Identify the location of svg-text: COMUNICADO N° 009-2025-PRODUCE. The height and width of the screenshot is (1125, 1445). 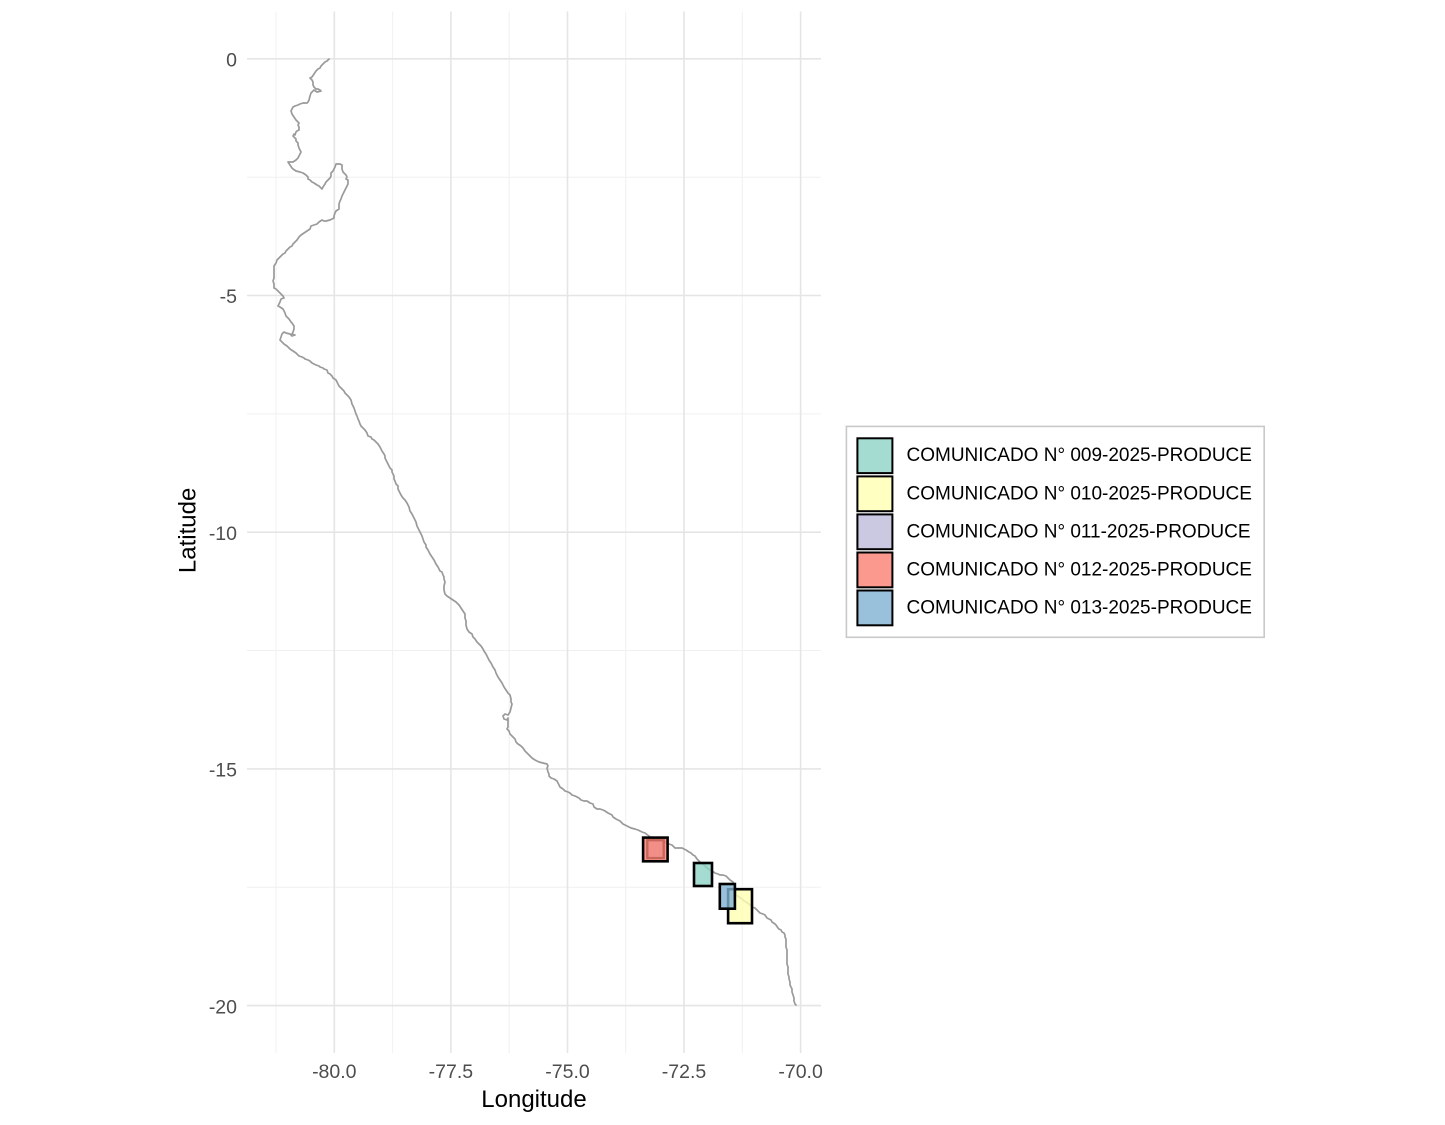
(1079, 455).